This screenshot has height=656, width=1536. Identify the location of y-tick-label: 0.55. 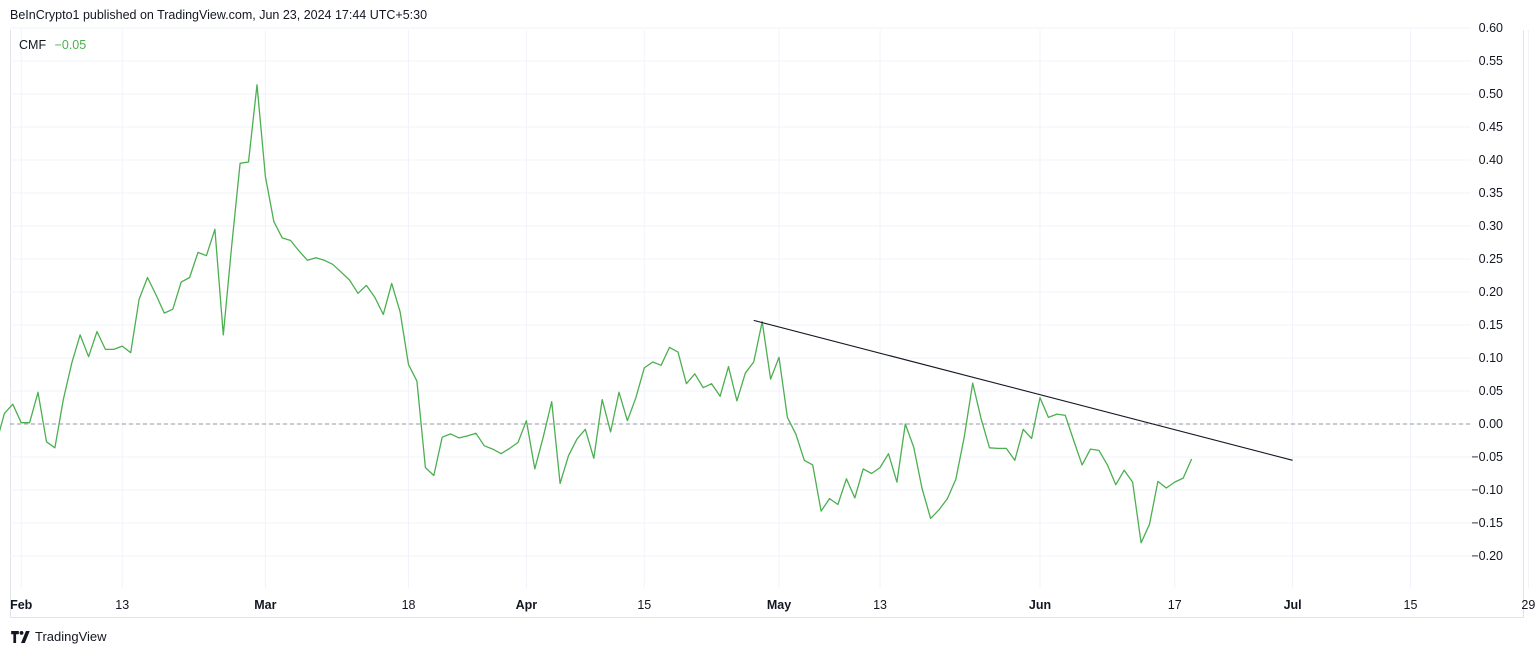
(1491, 61).